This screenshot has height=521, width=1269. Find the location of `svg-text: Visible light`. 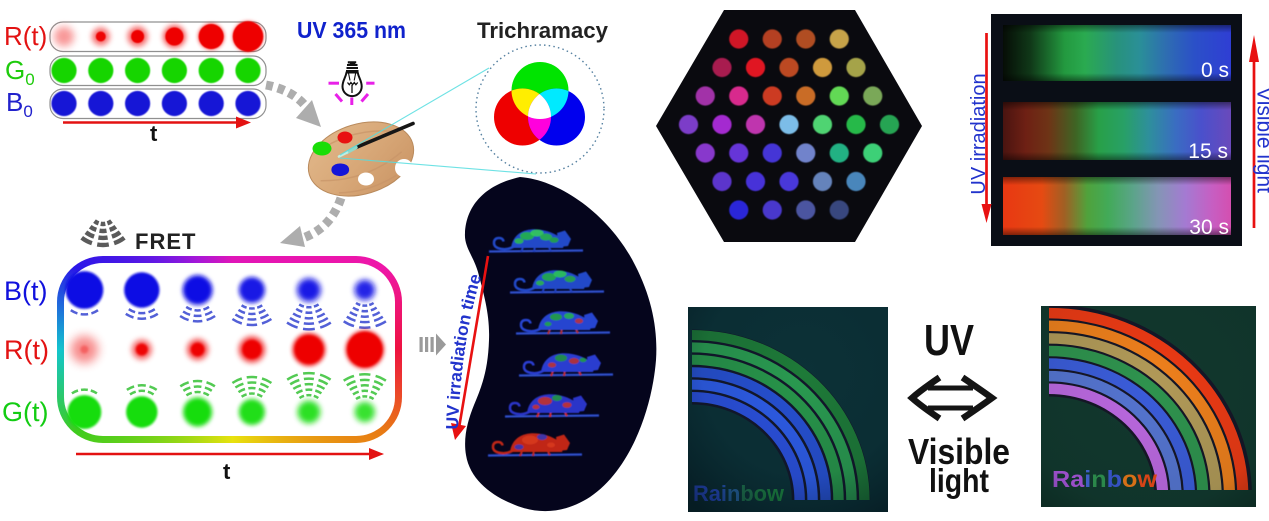

svg-text: Visible light is located at coordinates (1261, 140).